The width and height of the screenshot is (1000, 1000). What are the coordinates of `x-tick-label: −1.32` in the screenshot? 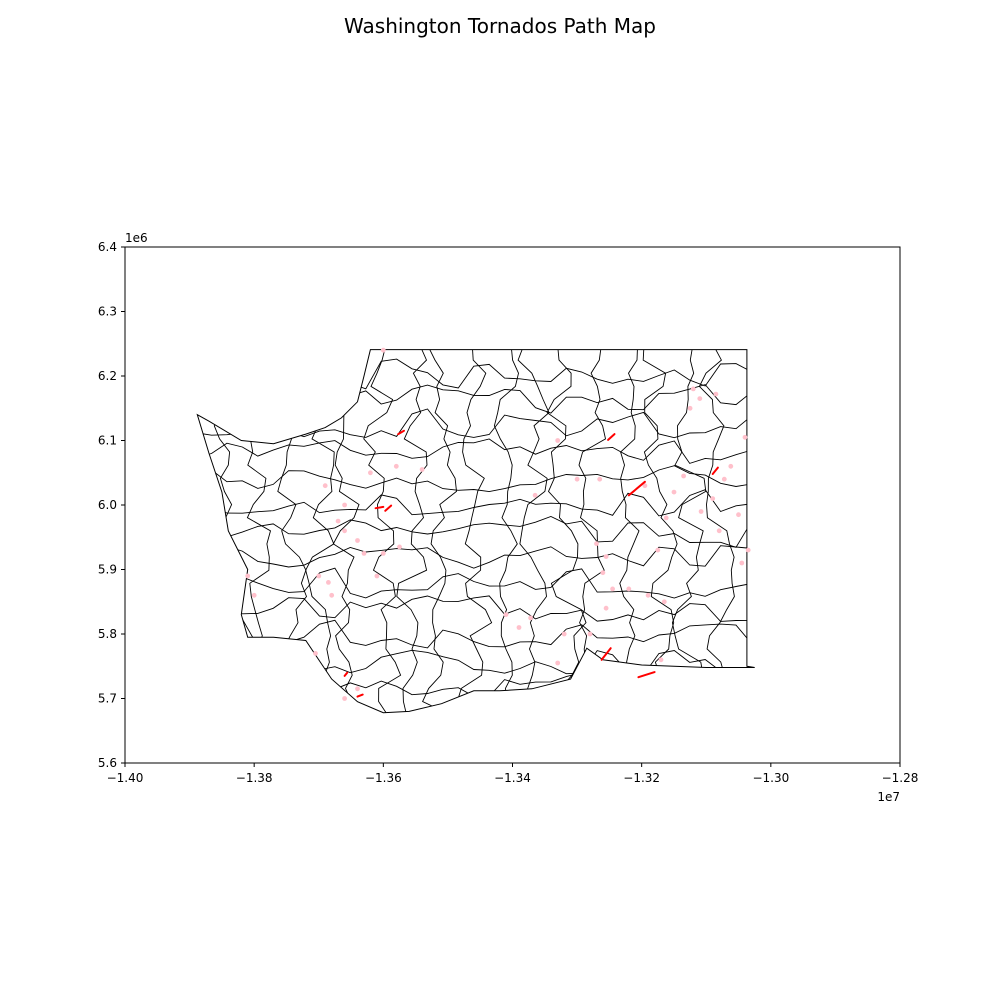 It's located at (641, 778).